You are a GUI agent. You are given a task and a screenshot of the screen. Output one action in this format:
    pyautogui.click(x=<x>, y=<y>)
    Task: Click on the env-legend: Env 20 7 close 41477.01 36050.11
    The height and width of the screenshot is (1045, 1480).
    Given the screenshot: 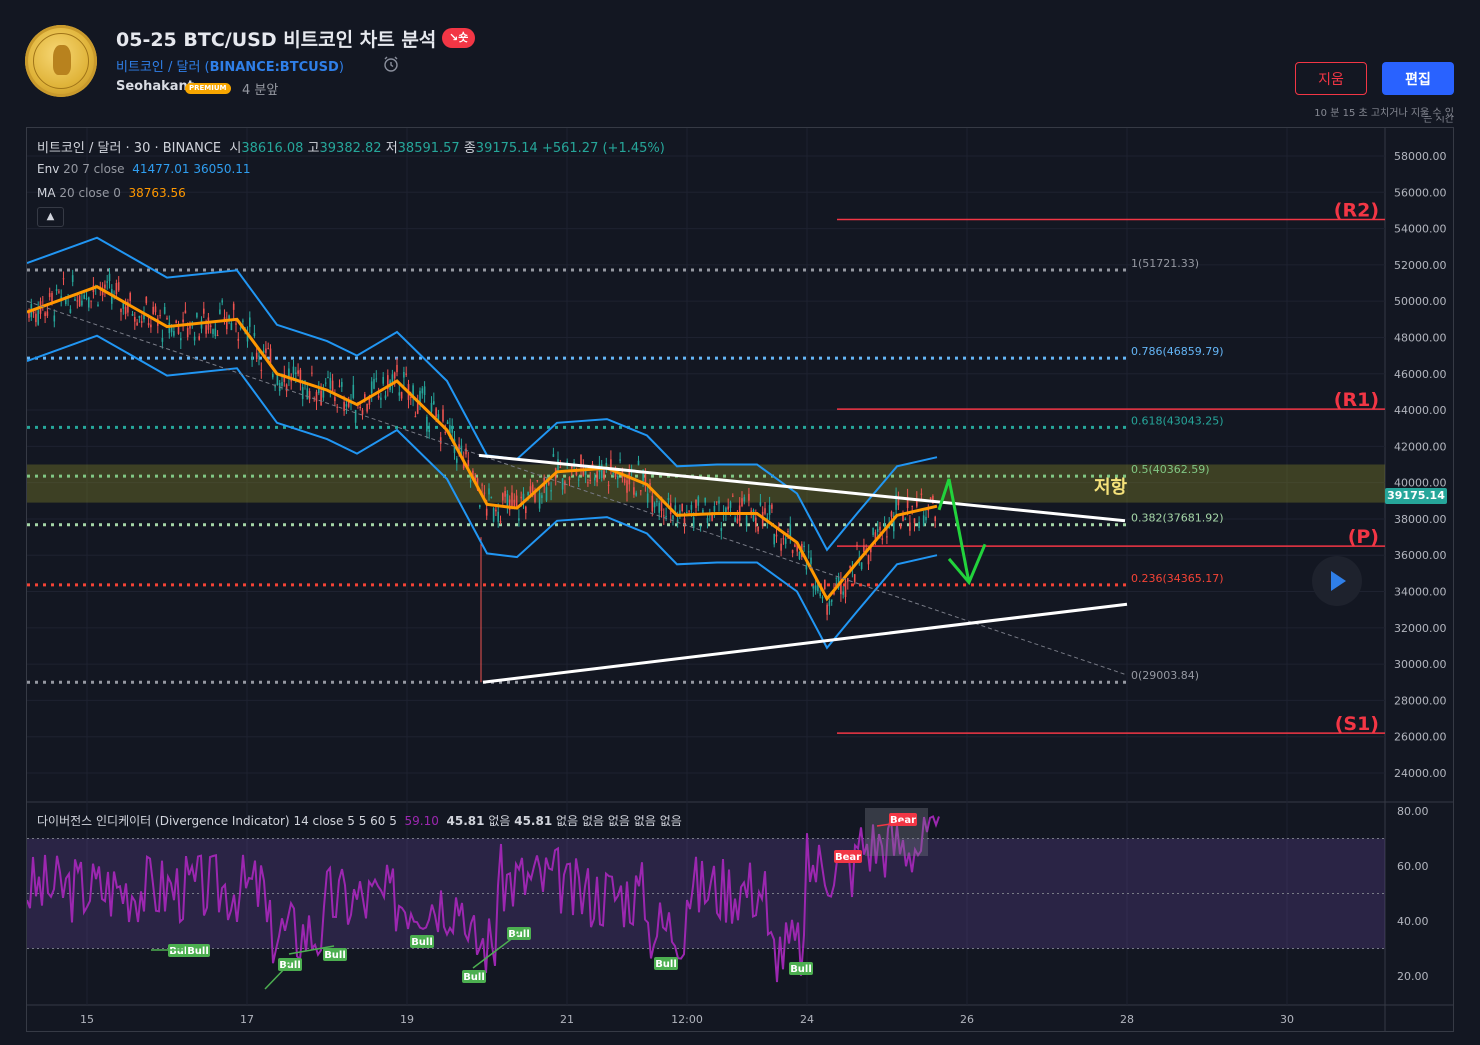 What is the action you would take?
    pyautogui.click(x=144, y=169)
    